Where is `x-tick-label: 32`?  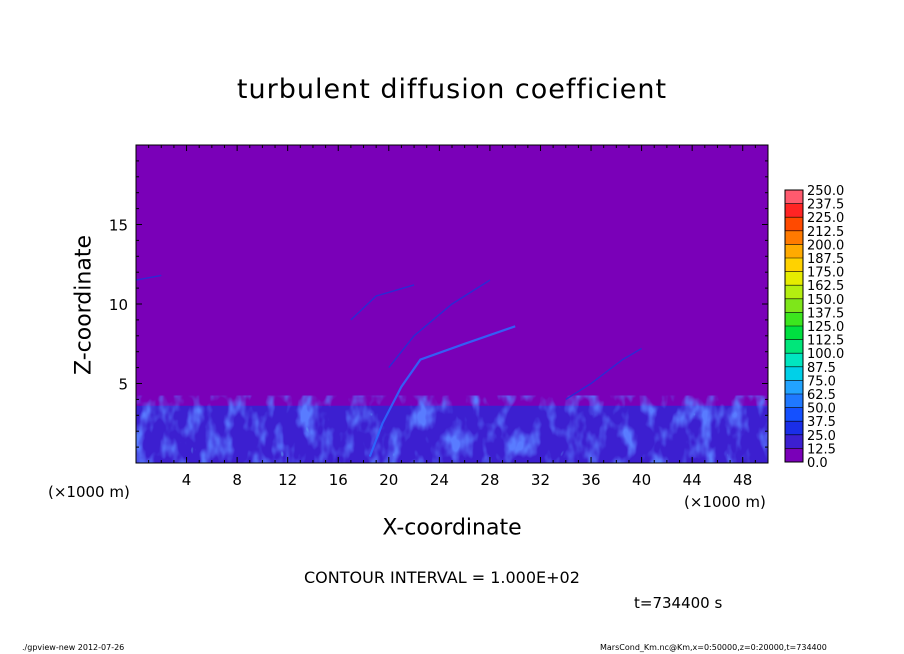
x-tick-label: 32 is located at coordinates (540, 480).